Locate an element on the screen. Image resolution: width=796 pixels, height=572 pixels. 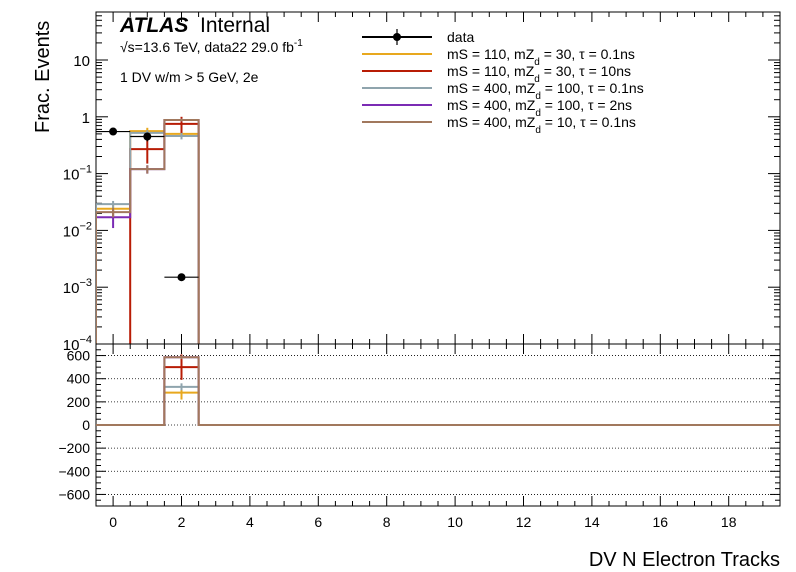
y-tick-exp: −2 is located at coordinates (85, 226).